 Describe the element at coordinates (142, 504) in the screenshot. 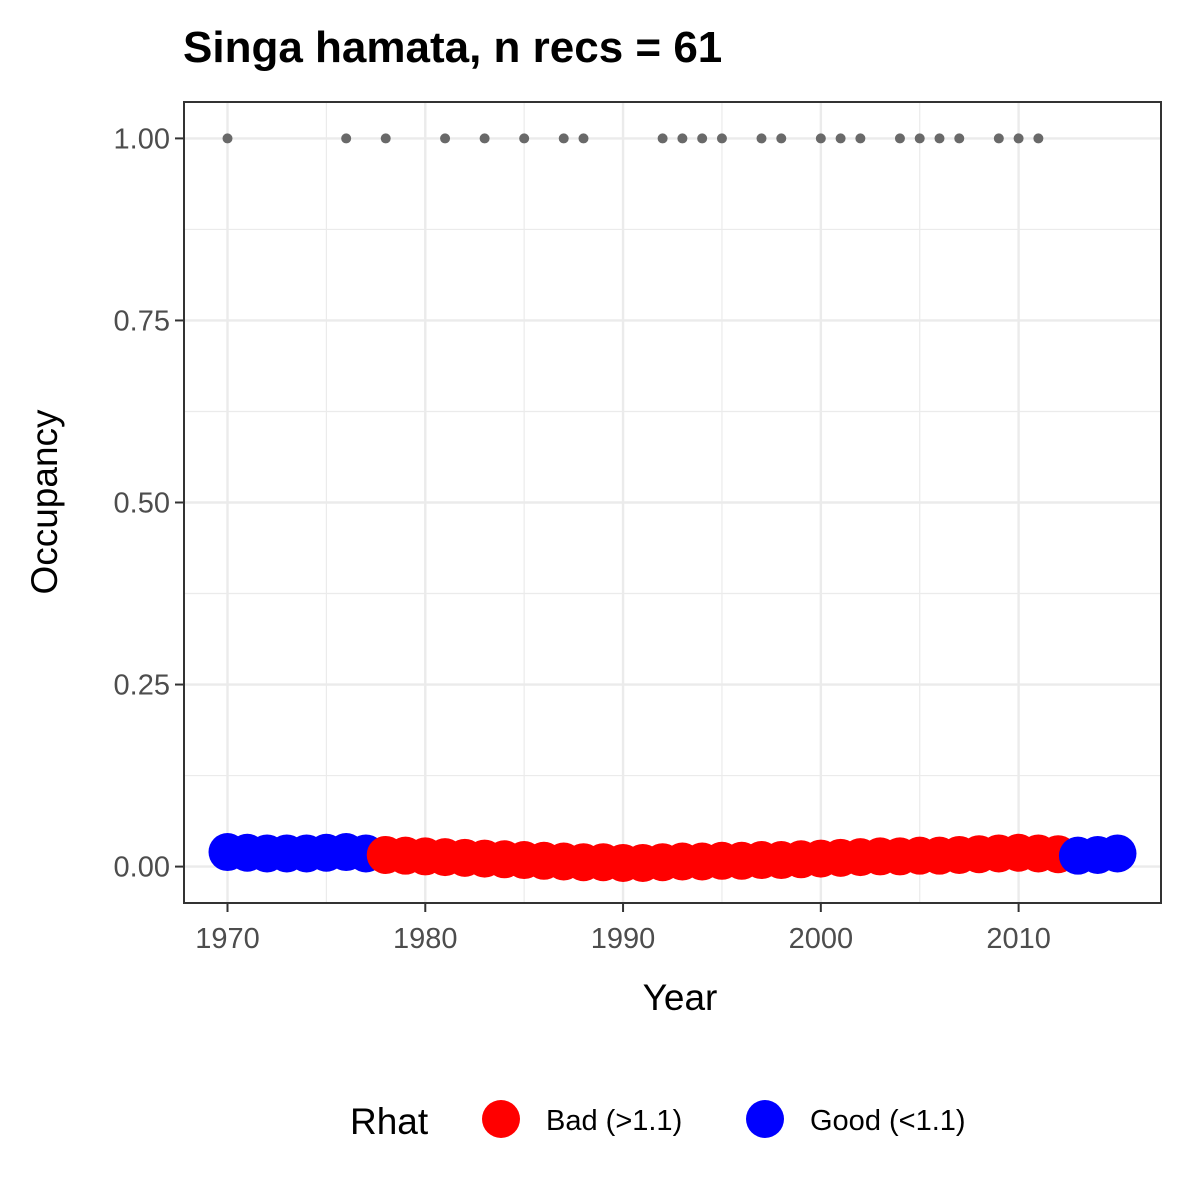

I see `y-tick-label: 0.50` at that location.